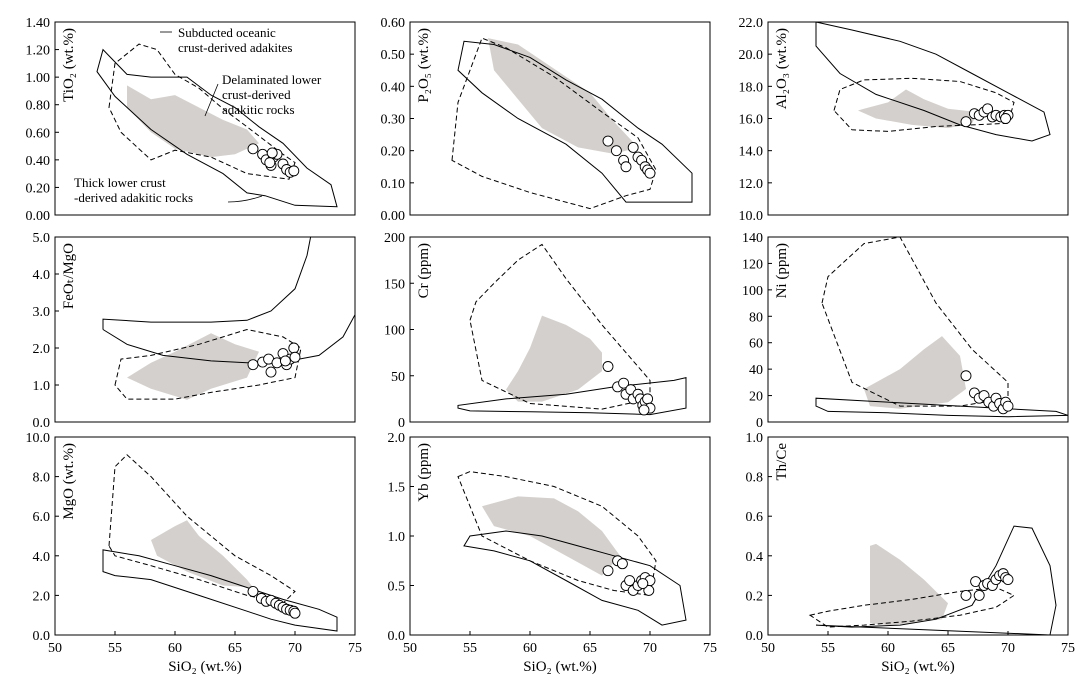  Describe the element at coordinates (751, 152) in the screenshot. I see `y-tick-label: 14.0` at that location.